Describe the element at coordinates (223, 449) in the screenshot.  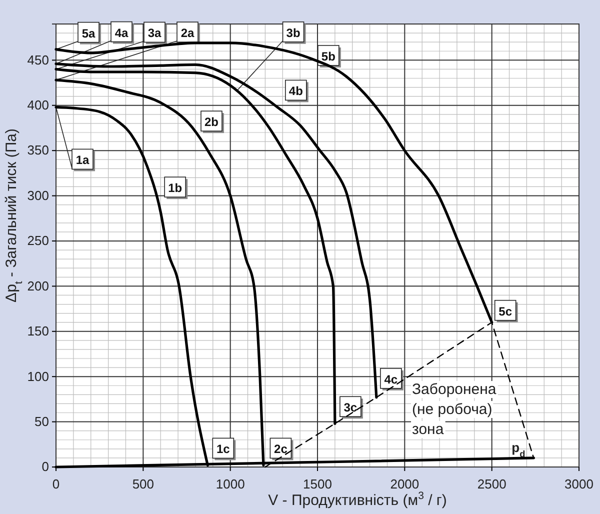
I see `annotation: 1c` at that location.